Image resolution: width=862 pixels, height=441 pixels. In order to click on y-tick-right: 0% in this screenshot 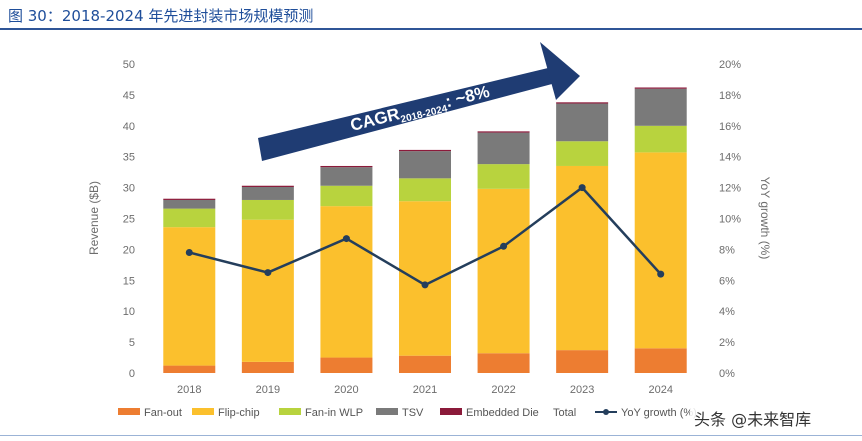, I will do `click(727, 374)`.